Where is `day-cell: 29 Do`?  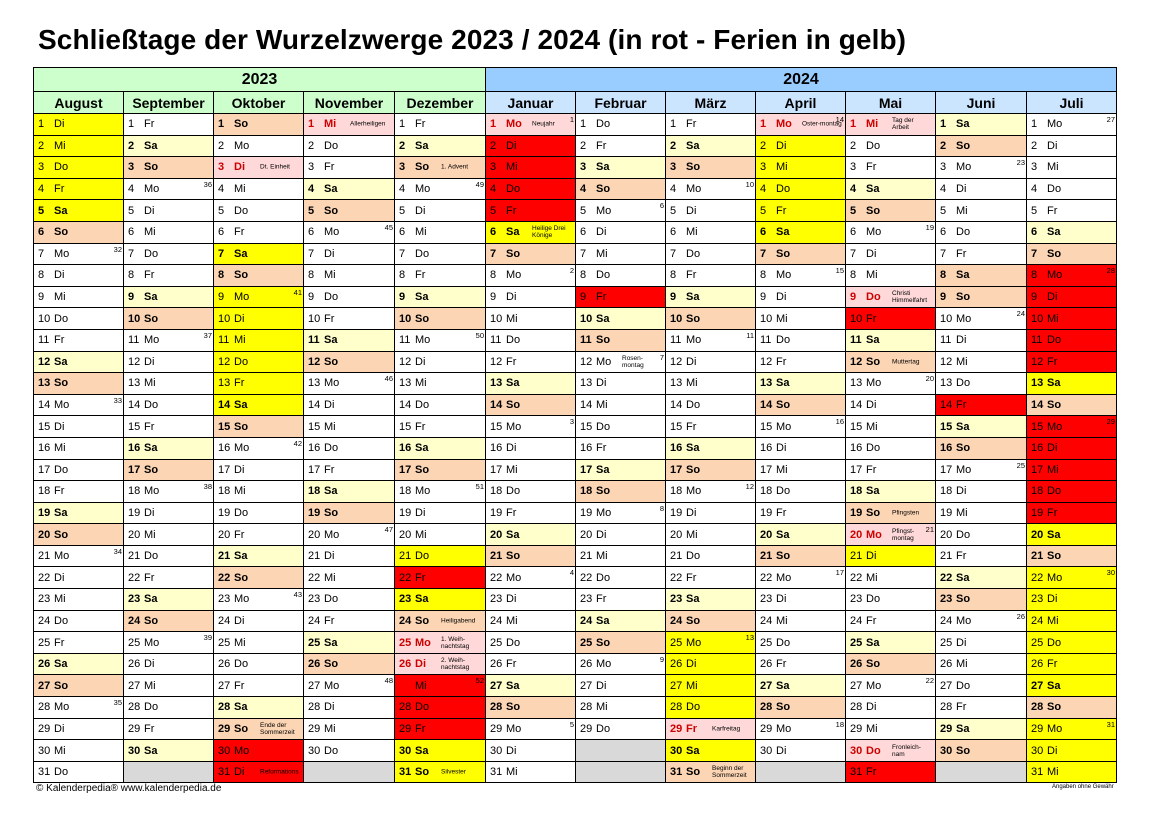
day-cell: 29 Do is located at coordinates (620, 729).